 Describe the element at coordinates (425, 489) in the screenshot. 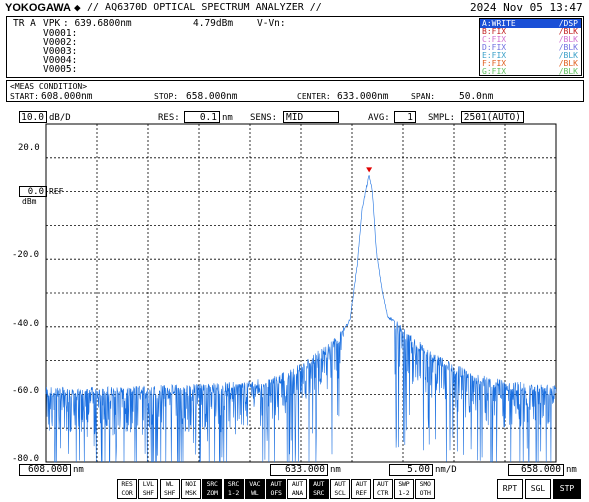

I see `soft-key: SMO OTH` at that location.